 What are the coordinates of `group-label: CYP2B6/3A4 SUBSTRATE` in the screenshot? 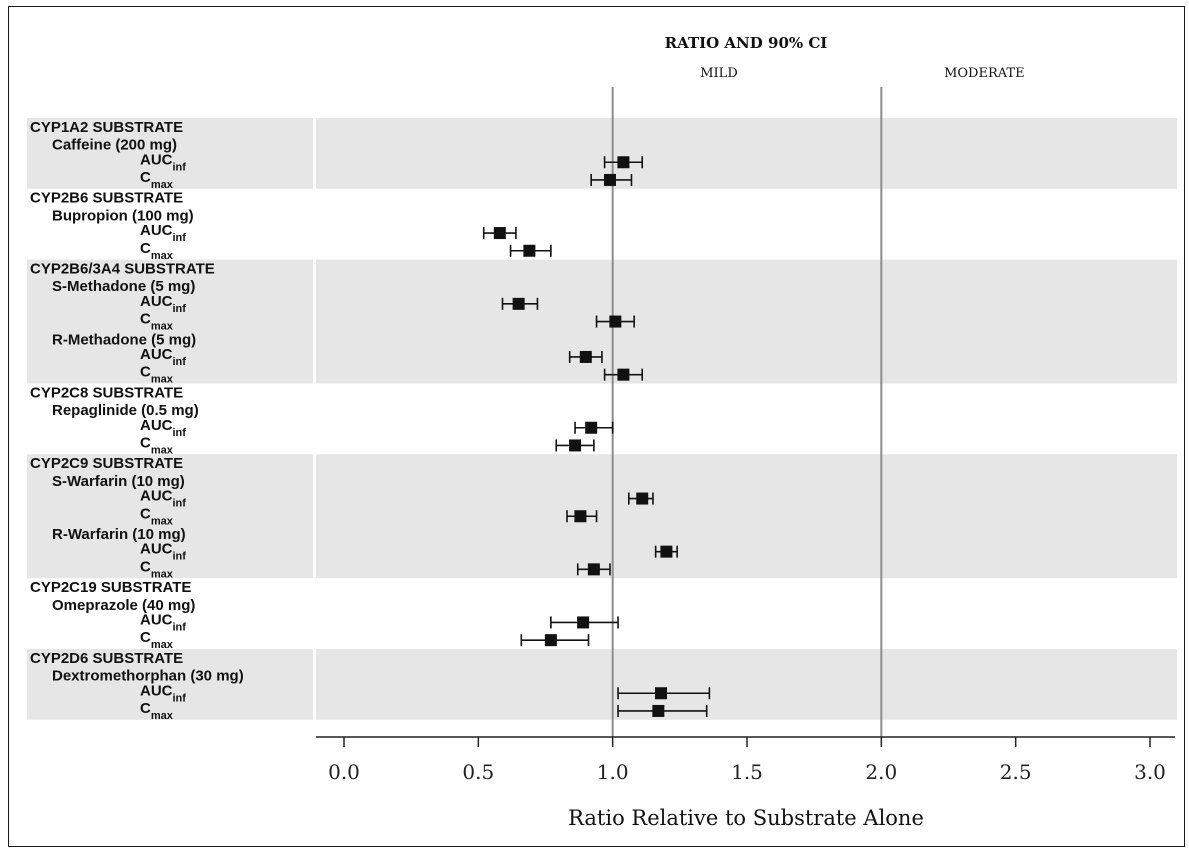 It's located at (122, 268).